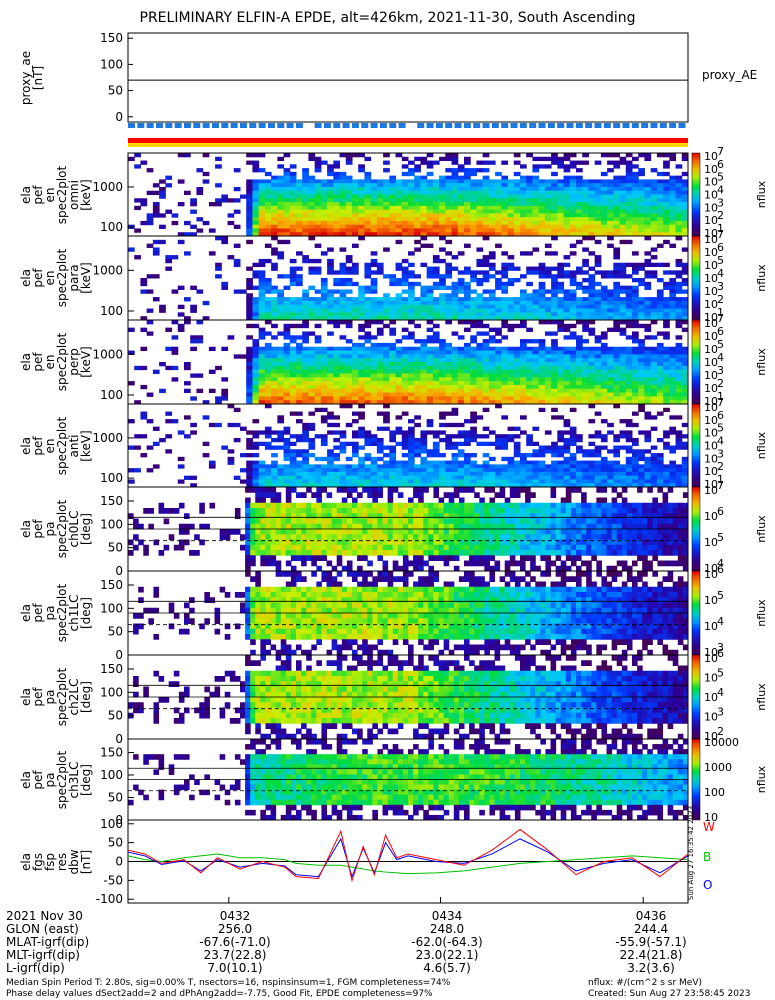 This screenshot has height=1000, width=775. I want to click on footer-mlt: 23.7(22.8), so click(235, 955).